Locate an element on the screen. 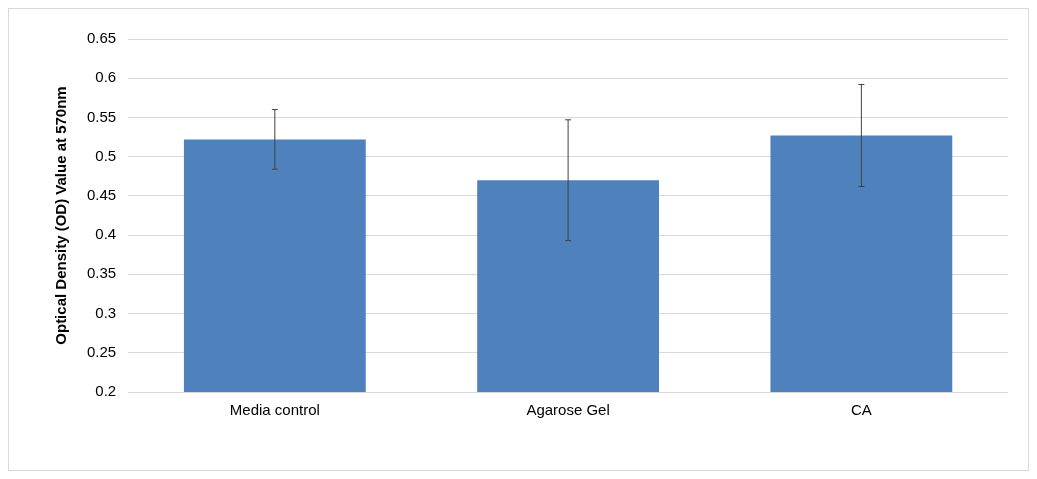 The image size is (1037, 479). y-tick-label: 0.3 is located at coordinates (106, 312).